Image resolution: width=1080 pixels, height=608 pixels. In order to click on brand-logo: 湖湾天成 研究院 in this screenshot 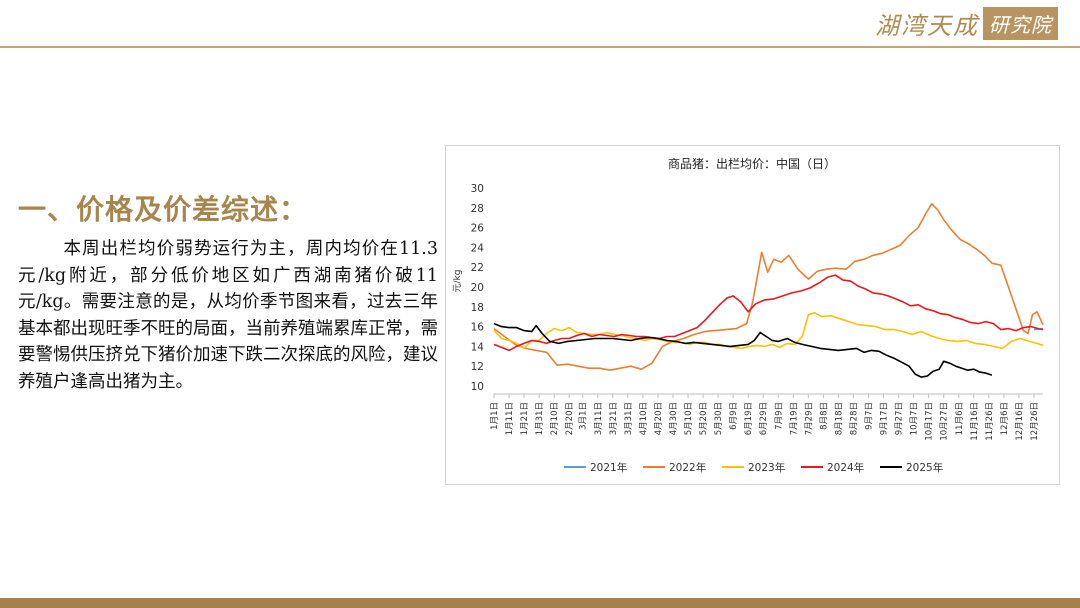, I will do `click(966, 23)`.